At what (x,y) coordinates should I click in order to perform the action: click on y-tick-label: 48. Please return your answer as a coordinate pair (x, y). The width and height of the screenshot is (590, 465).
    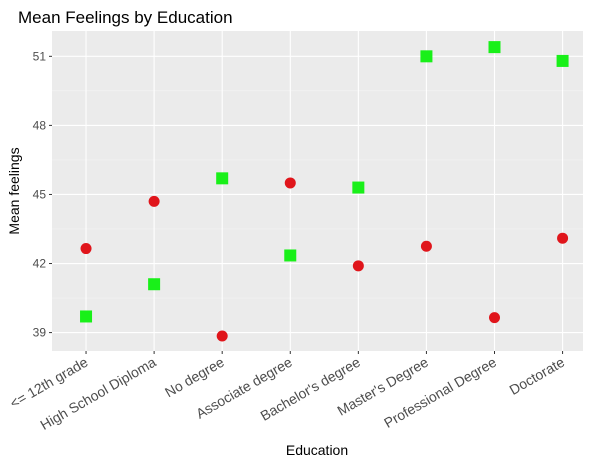
    Looking at the image, I should click on (40, 125).